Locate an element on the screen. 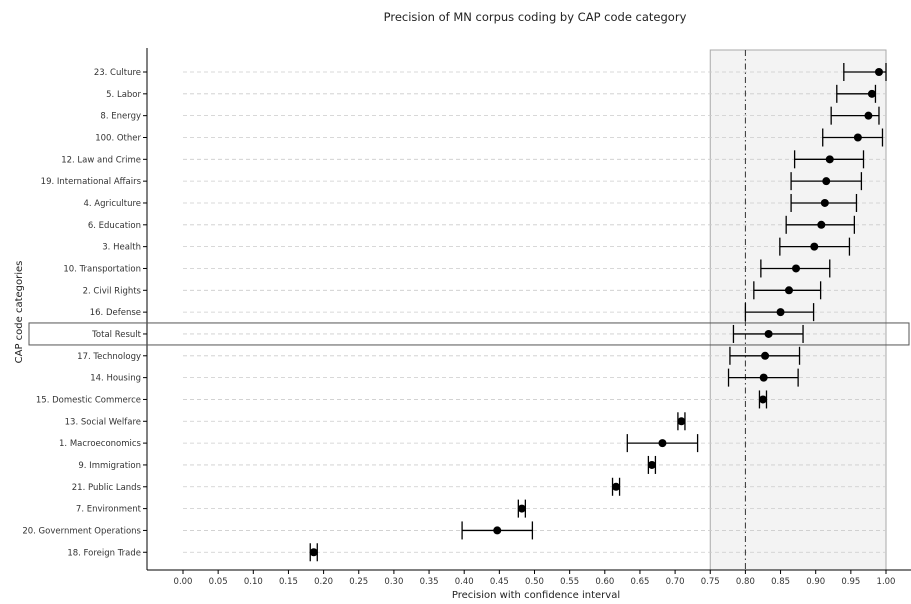 The image size is (911, 604). x-tick-label: 0.40 is located at coordinates (464, 582).